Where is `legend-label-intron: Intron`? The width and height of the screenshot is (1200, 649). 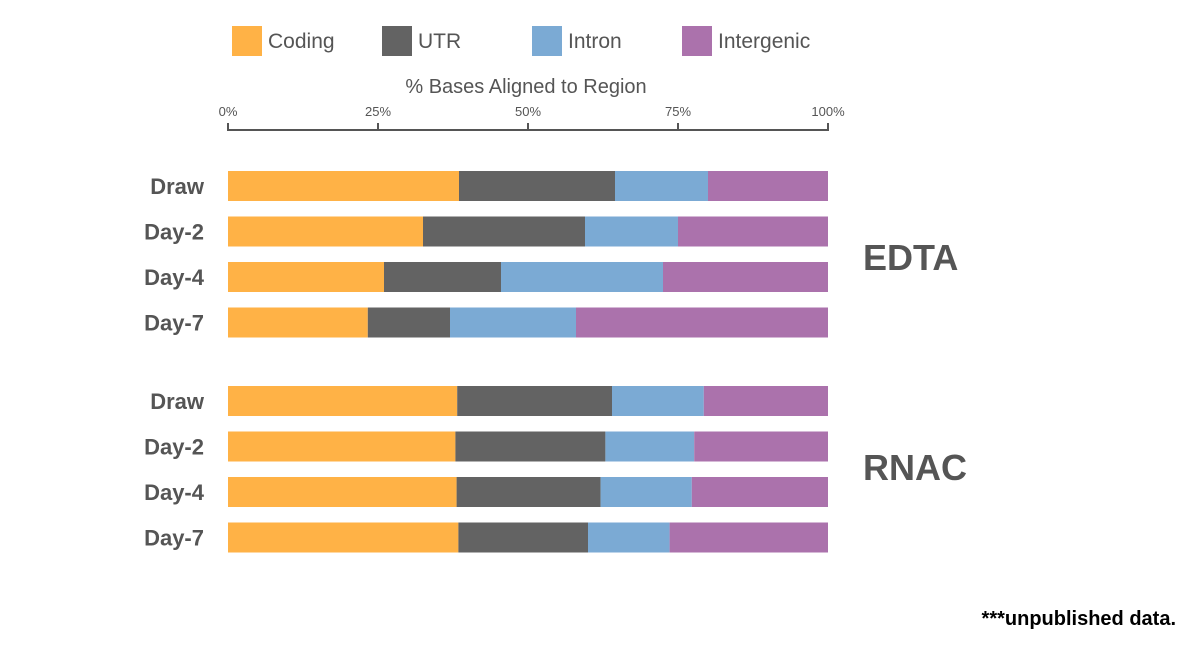
legend-label-intron: Intron is located at coordinates (595, 41).